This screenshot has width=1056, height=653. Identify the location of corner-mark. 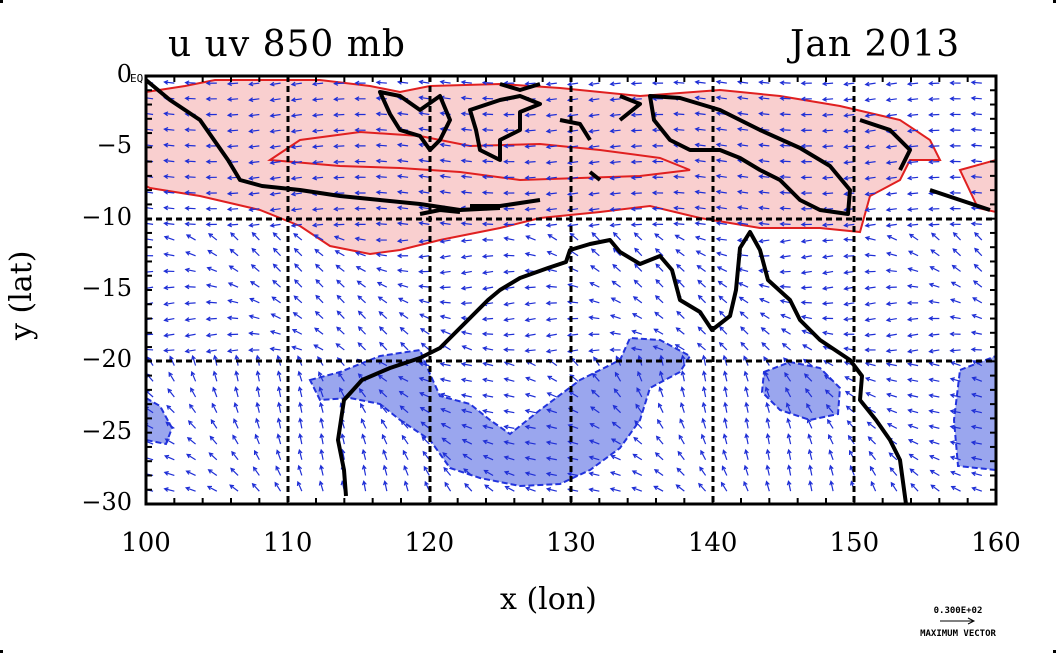
(1, 1).